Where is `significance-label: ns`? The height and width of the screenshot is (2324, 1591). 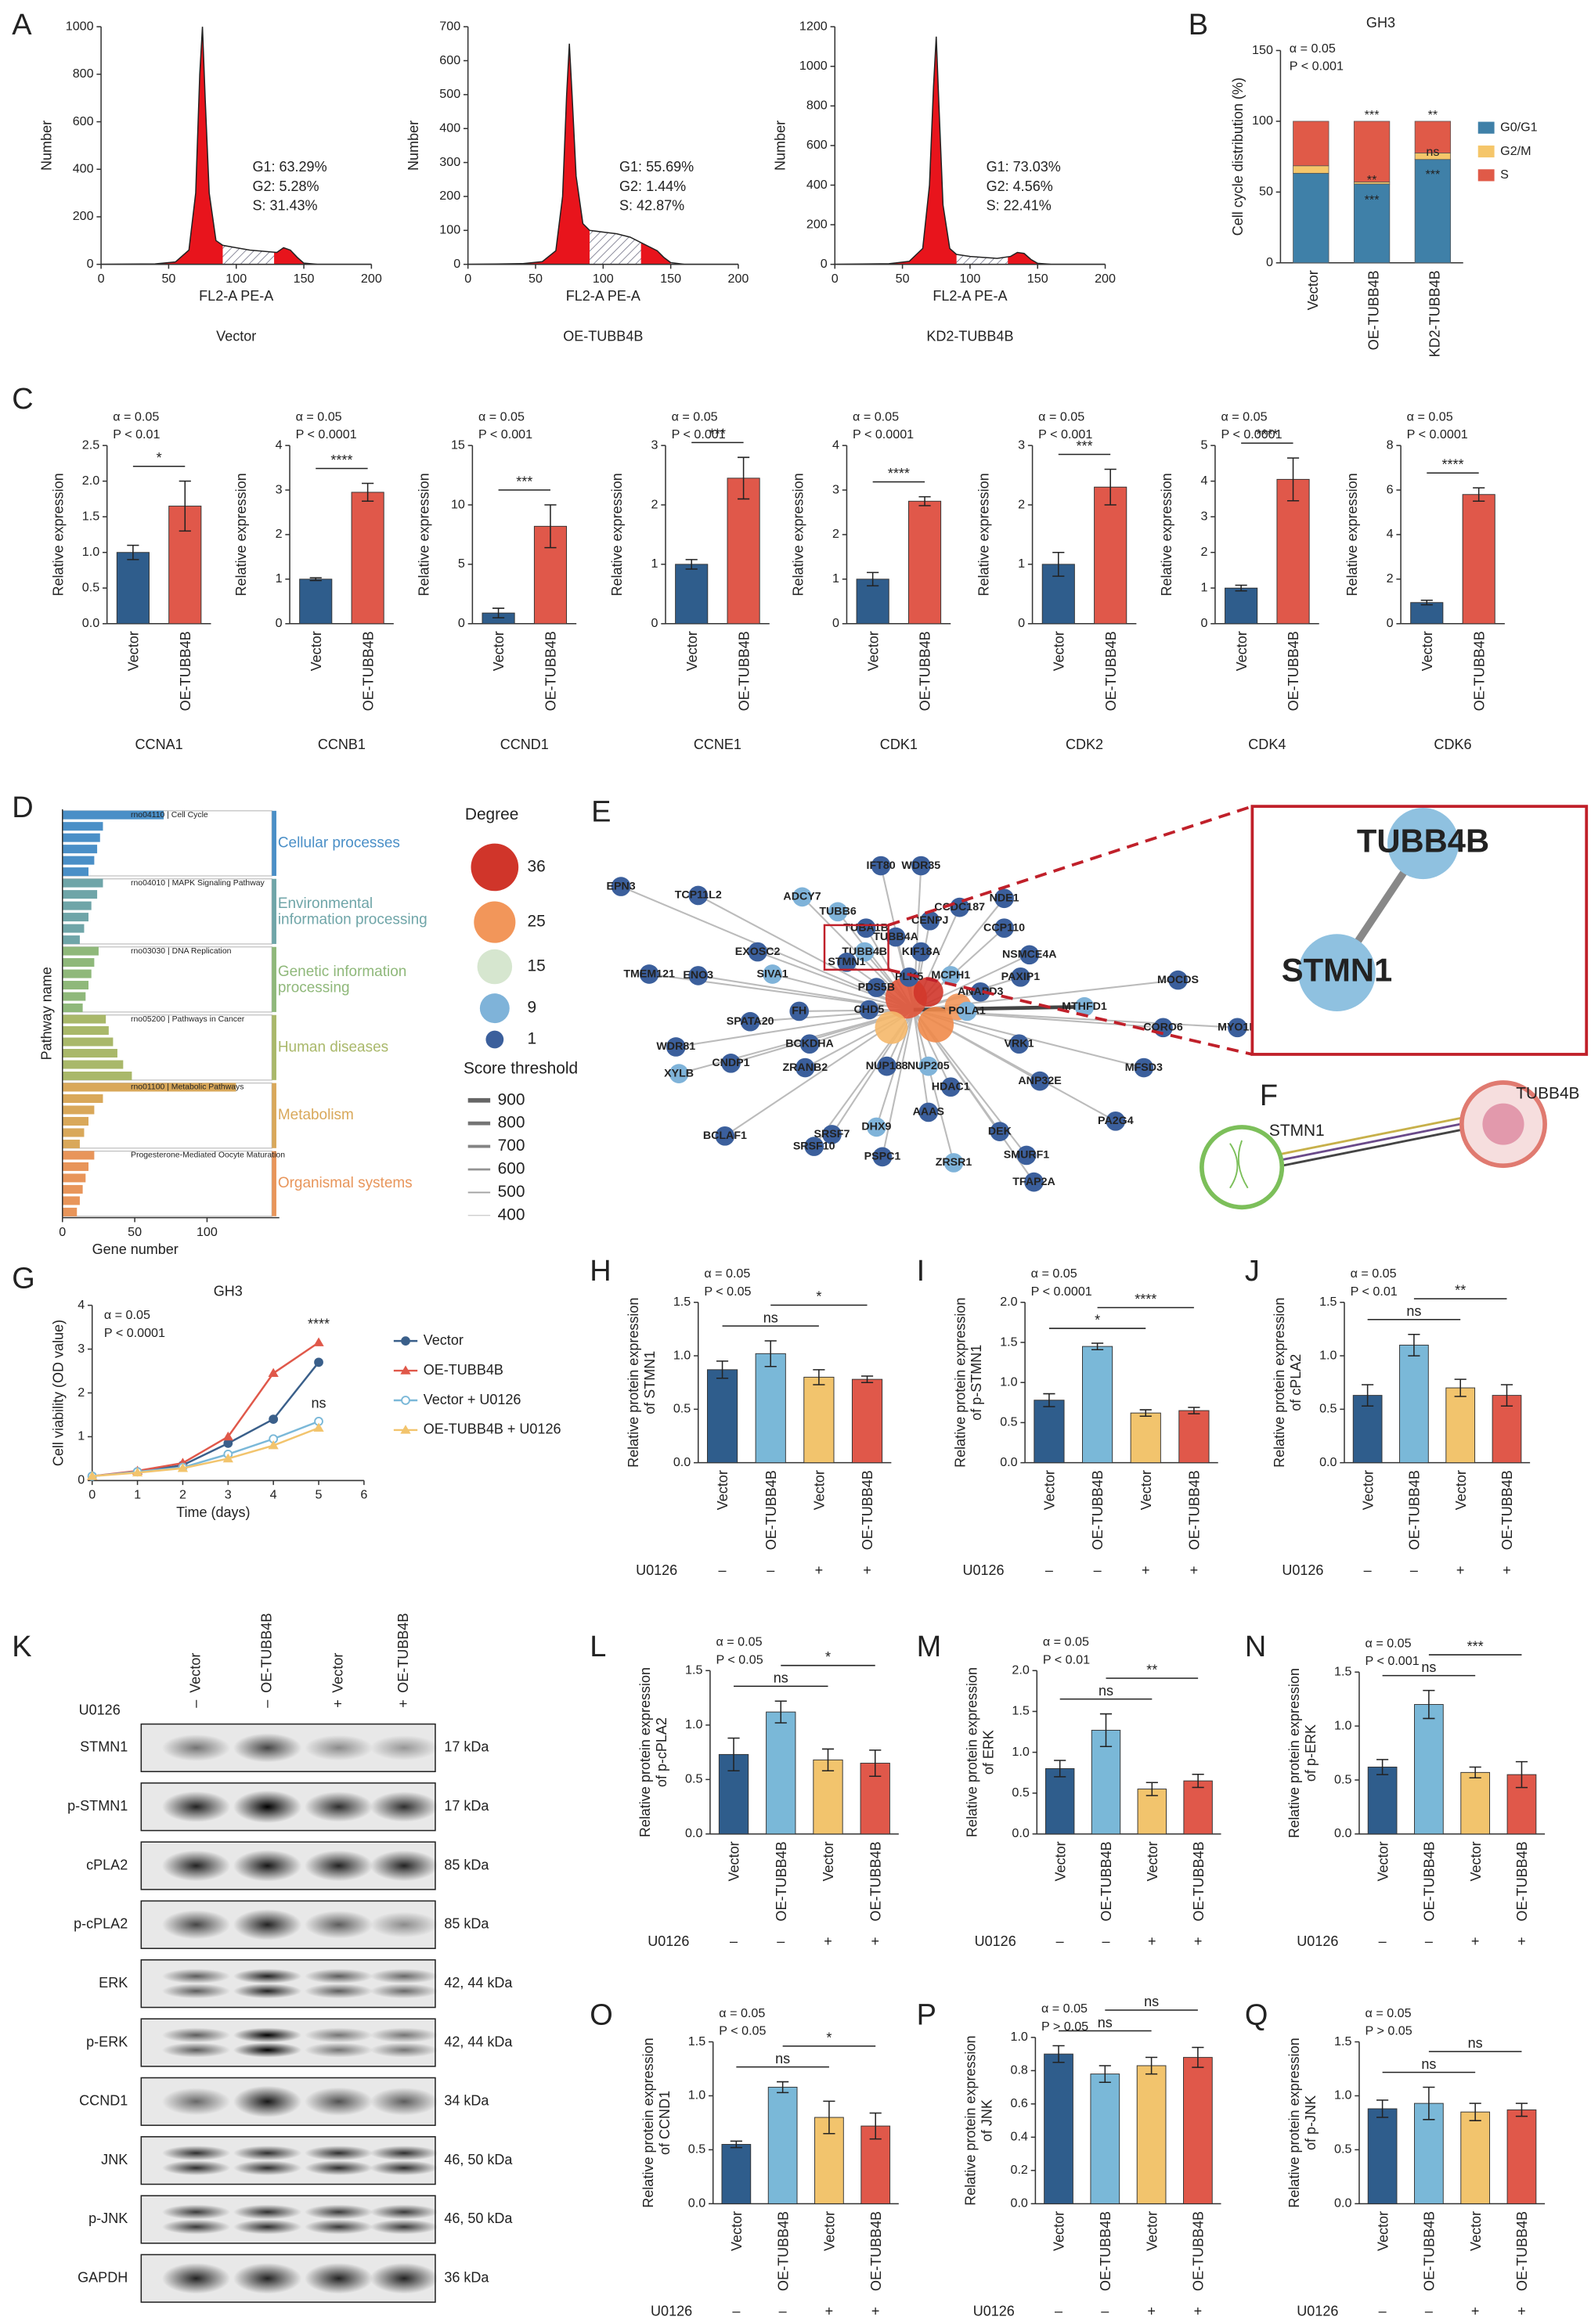
significance-label: ns is located at coordinates (1106, 1691).